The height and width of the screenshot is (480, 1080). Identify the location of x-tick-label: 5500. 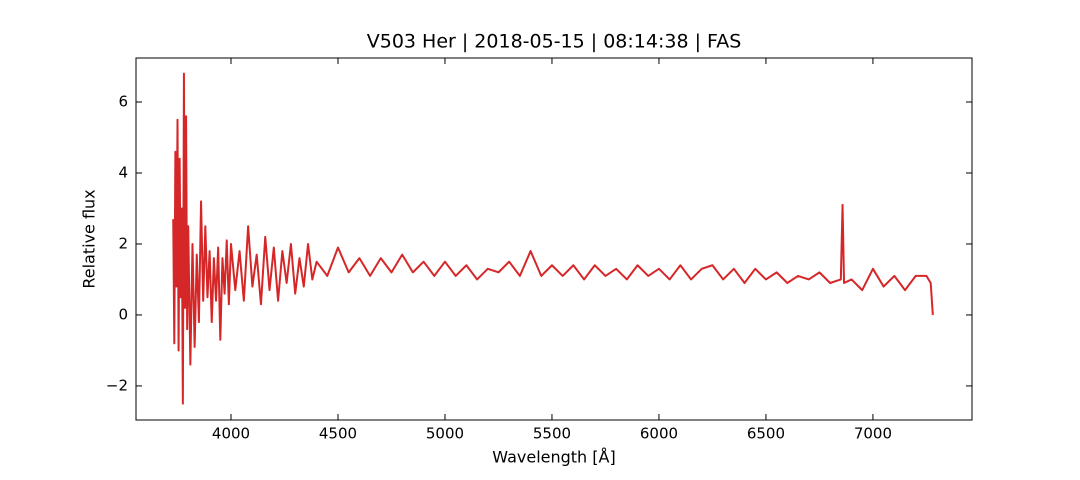
(552, 434).